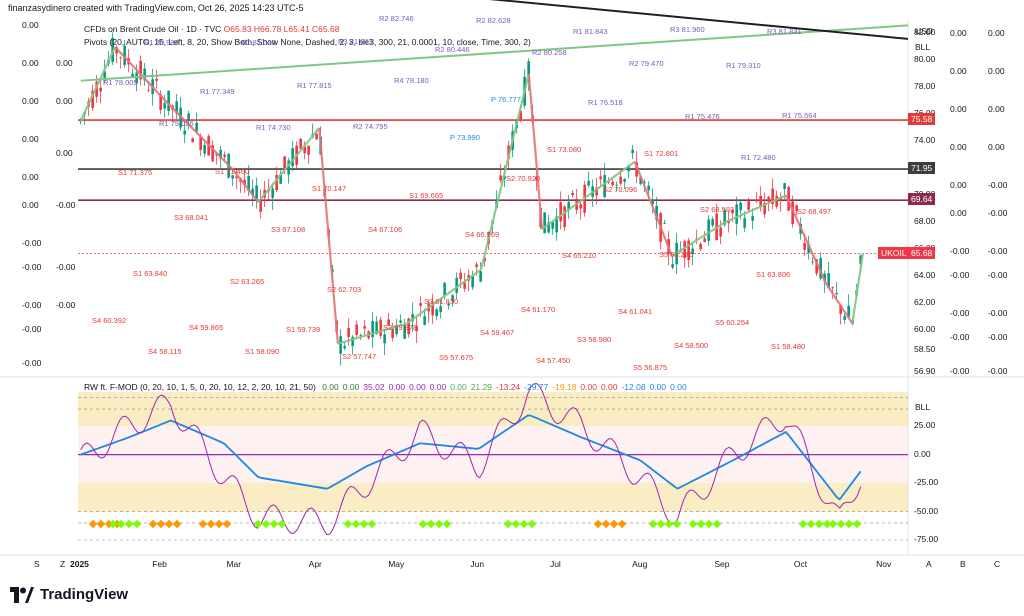 The height and width of the screenshot is (616, 1024). I want to click on time-corner-label: B, so click(963, 564).